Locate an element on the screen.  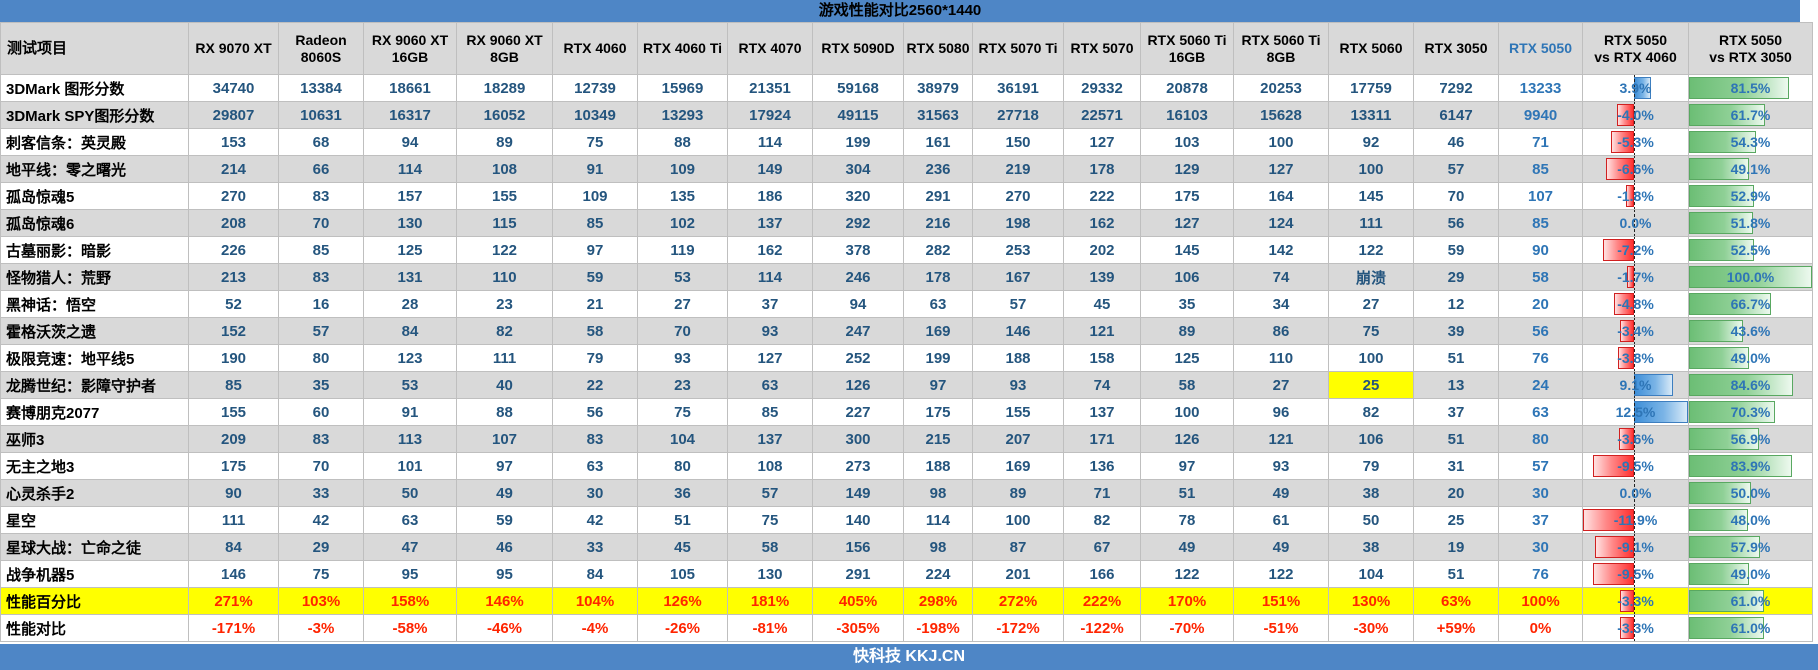
row-label: 心灵杀手2 is located at coordinates (94, 493).